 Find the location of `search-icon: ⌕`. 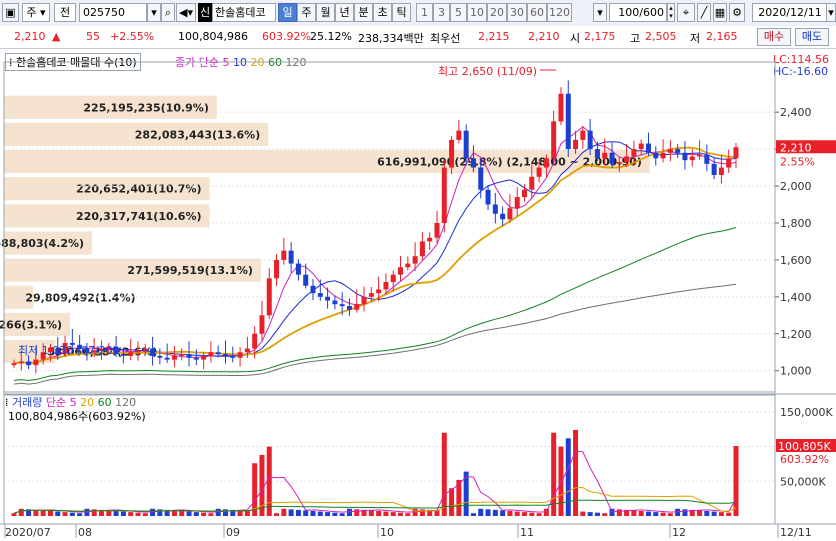

search-icon: ⌕ is located at coordinates (168, 12).